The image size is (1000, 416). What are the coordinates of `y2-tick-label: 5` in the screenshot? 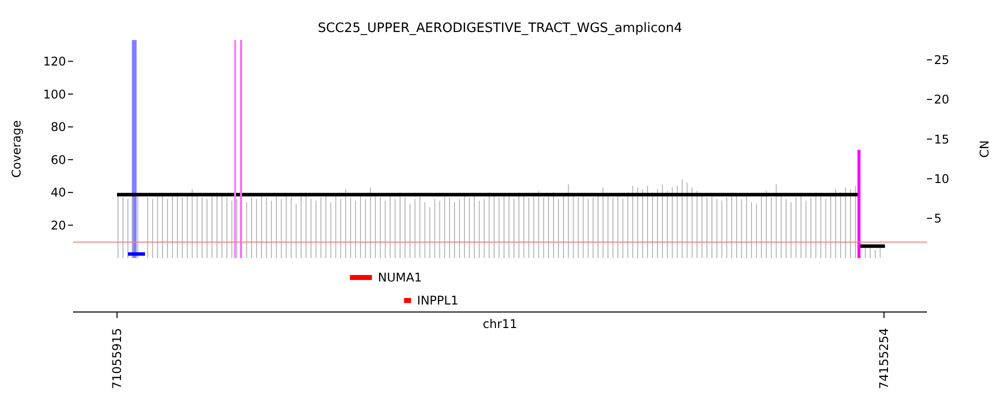 It's located at (938, 219).